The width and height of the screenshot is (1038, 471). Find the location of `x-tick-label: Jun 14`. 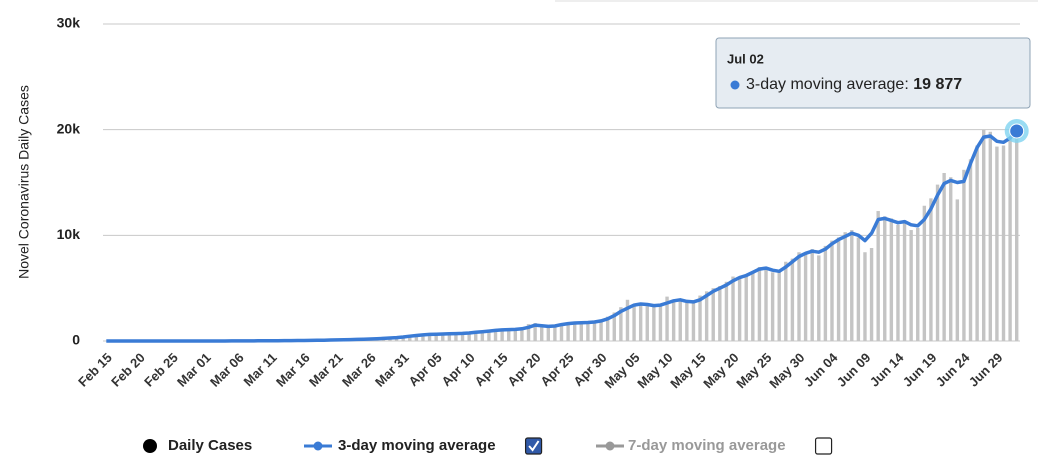

x-tick-label: Jun 14 is located at coordinates (887, 369).